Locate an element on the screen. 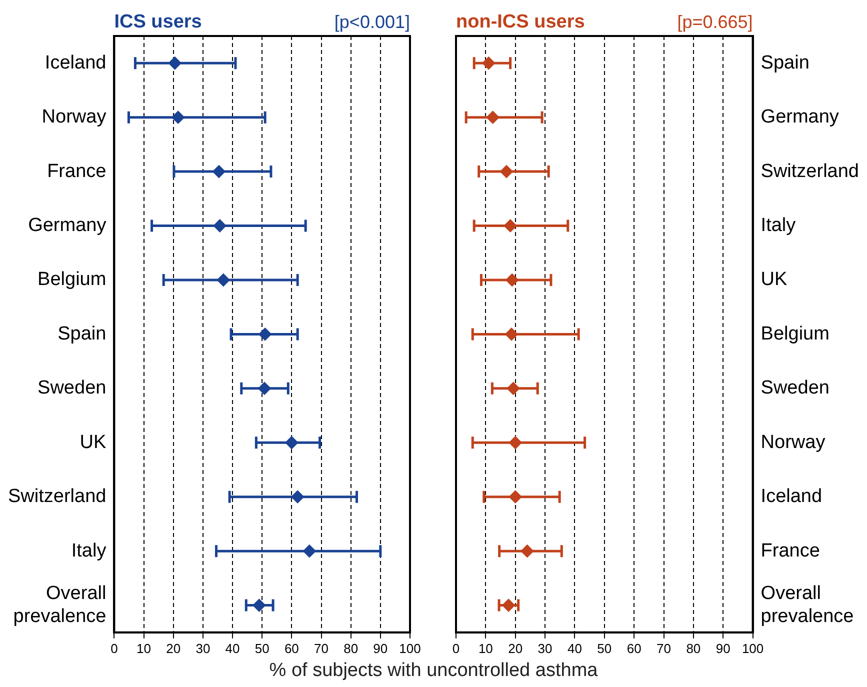  text: [p=0.665] is located at coordinates (715, 22).